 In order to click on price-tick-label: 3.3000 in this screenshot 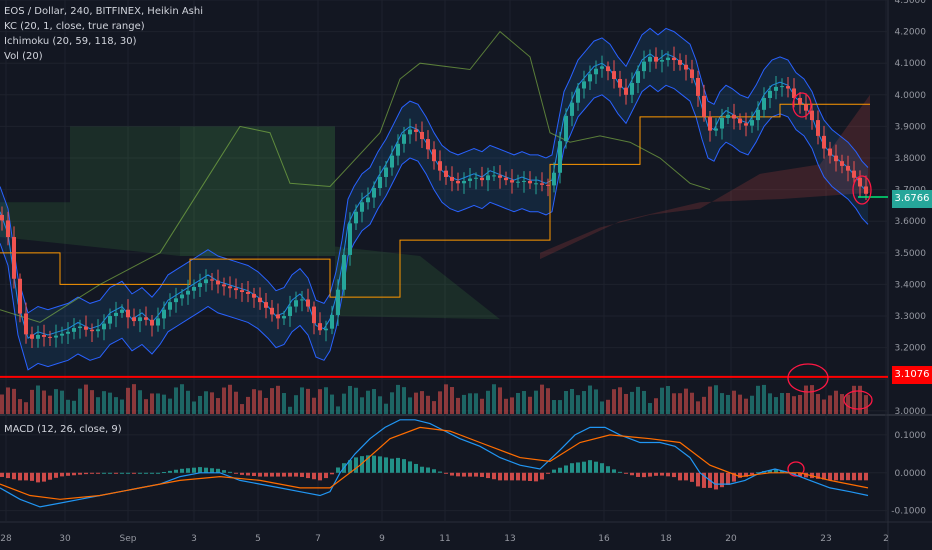, I will do `click(911, 317)`.